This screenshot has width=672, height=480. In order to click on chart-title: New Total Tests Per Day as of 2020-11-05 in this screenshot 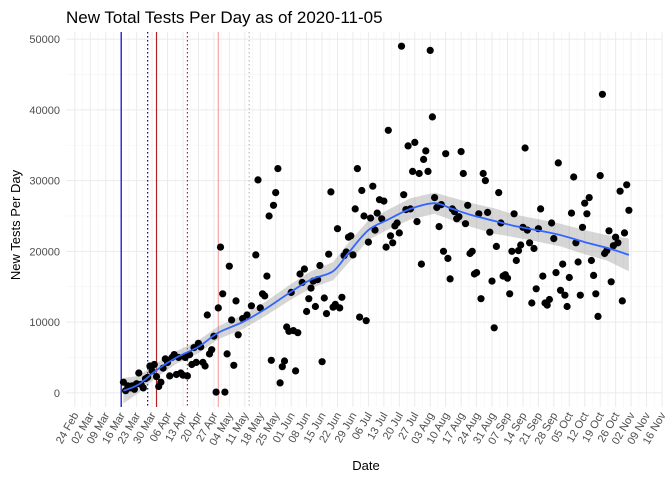, I will do `click(224, 17)`.